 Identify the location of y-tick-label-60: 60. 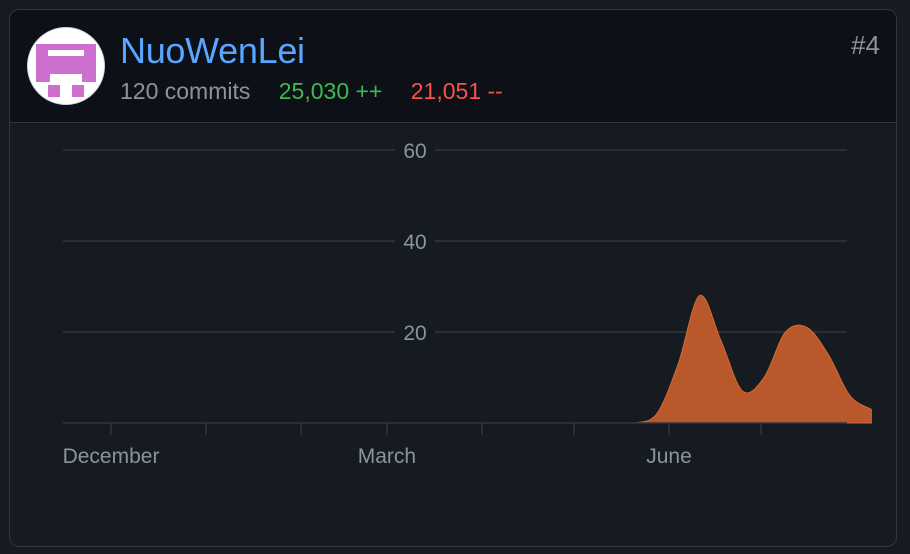
(414, 151).